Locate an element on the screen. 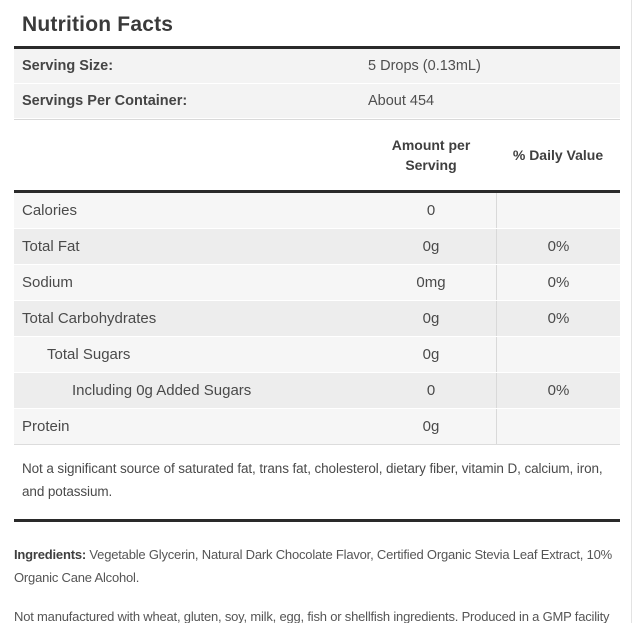 The image size is (634, 623). nutrient-label: Sodium is located at coordinates (47, 282).